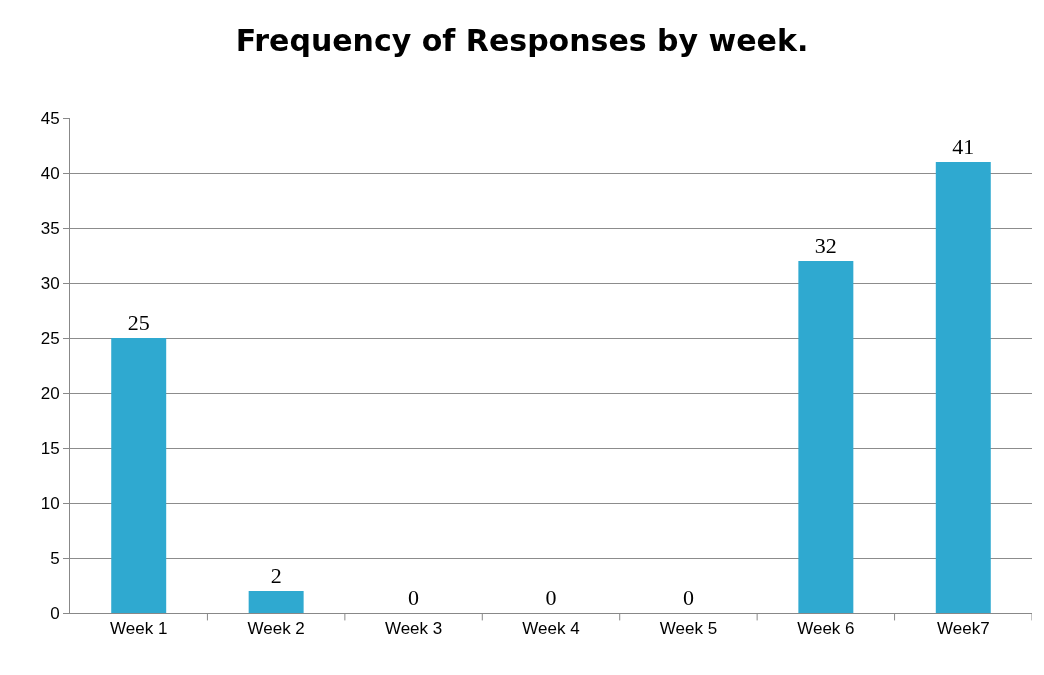 The height and width of the screenshot is (675, 1044). Describe the element at coordinates (138, 322) in the screenshot. I see `data-label: 25` at that location.